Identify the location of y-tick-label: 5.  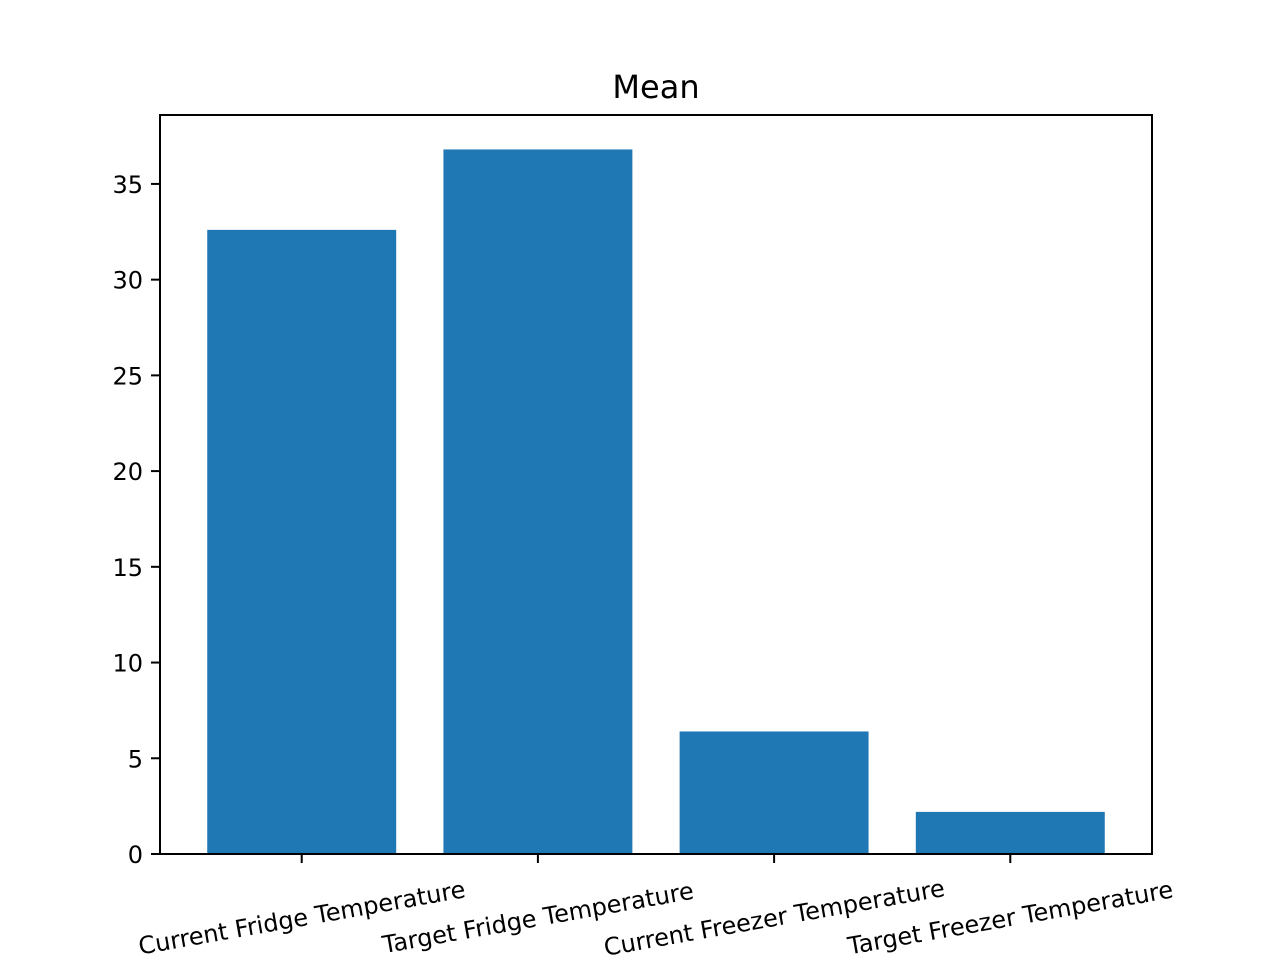
(135, 759).